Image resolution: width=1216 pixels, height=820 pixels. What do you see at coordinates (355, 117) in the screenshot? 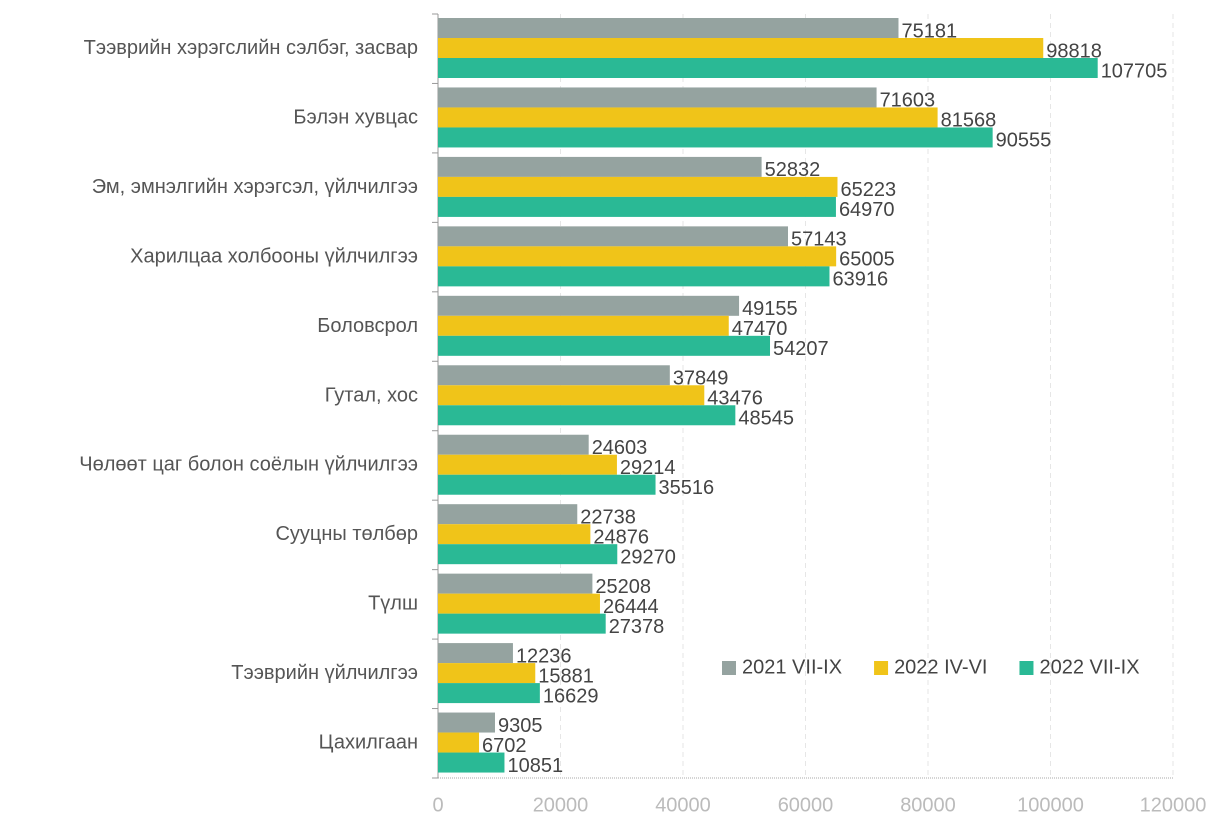
I see `y-tick-label: Бэлэн хувцас` at bounding box center [355, 117].